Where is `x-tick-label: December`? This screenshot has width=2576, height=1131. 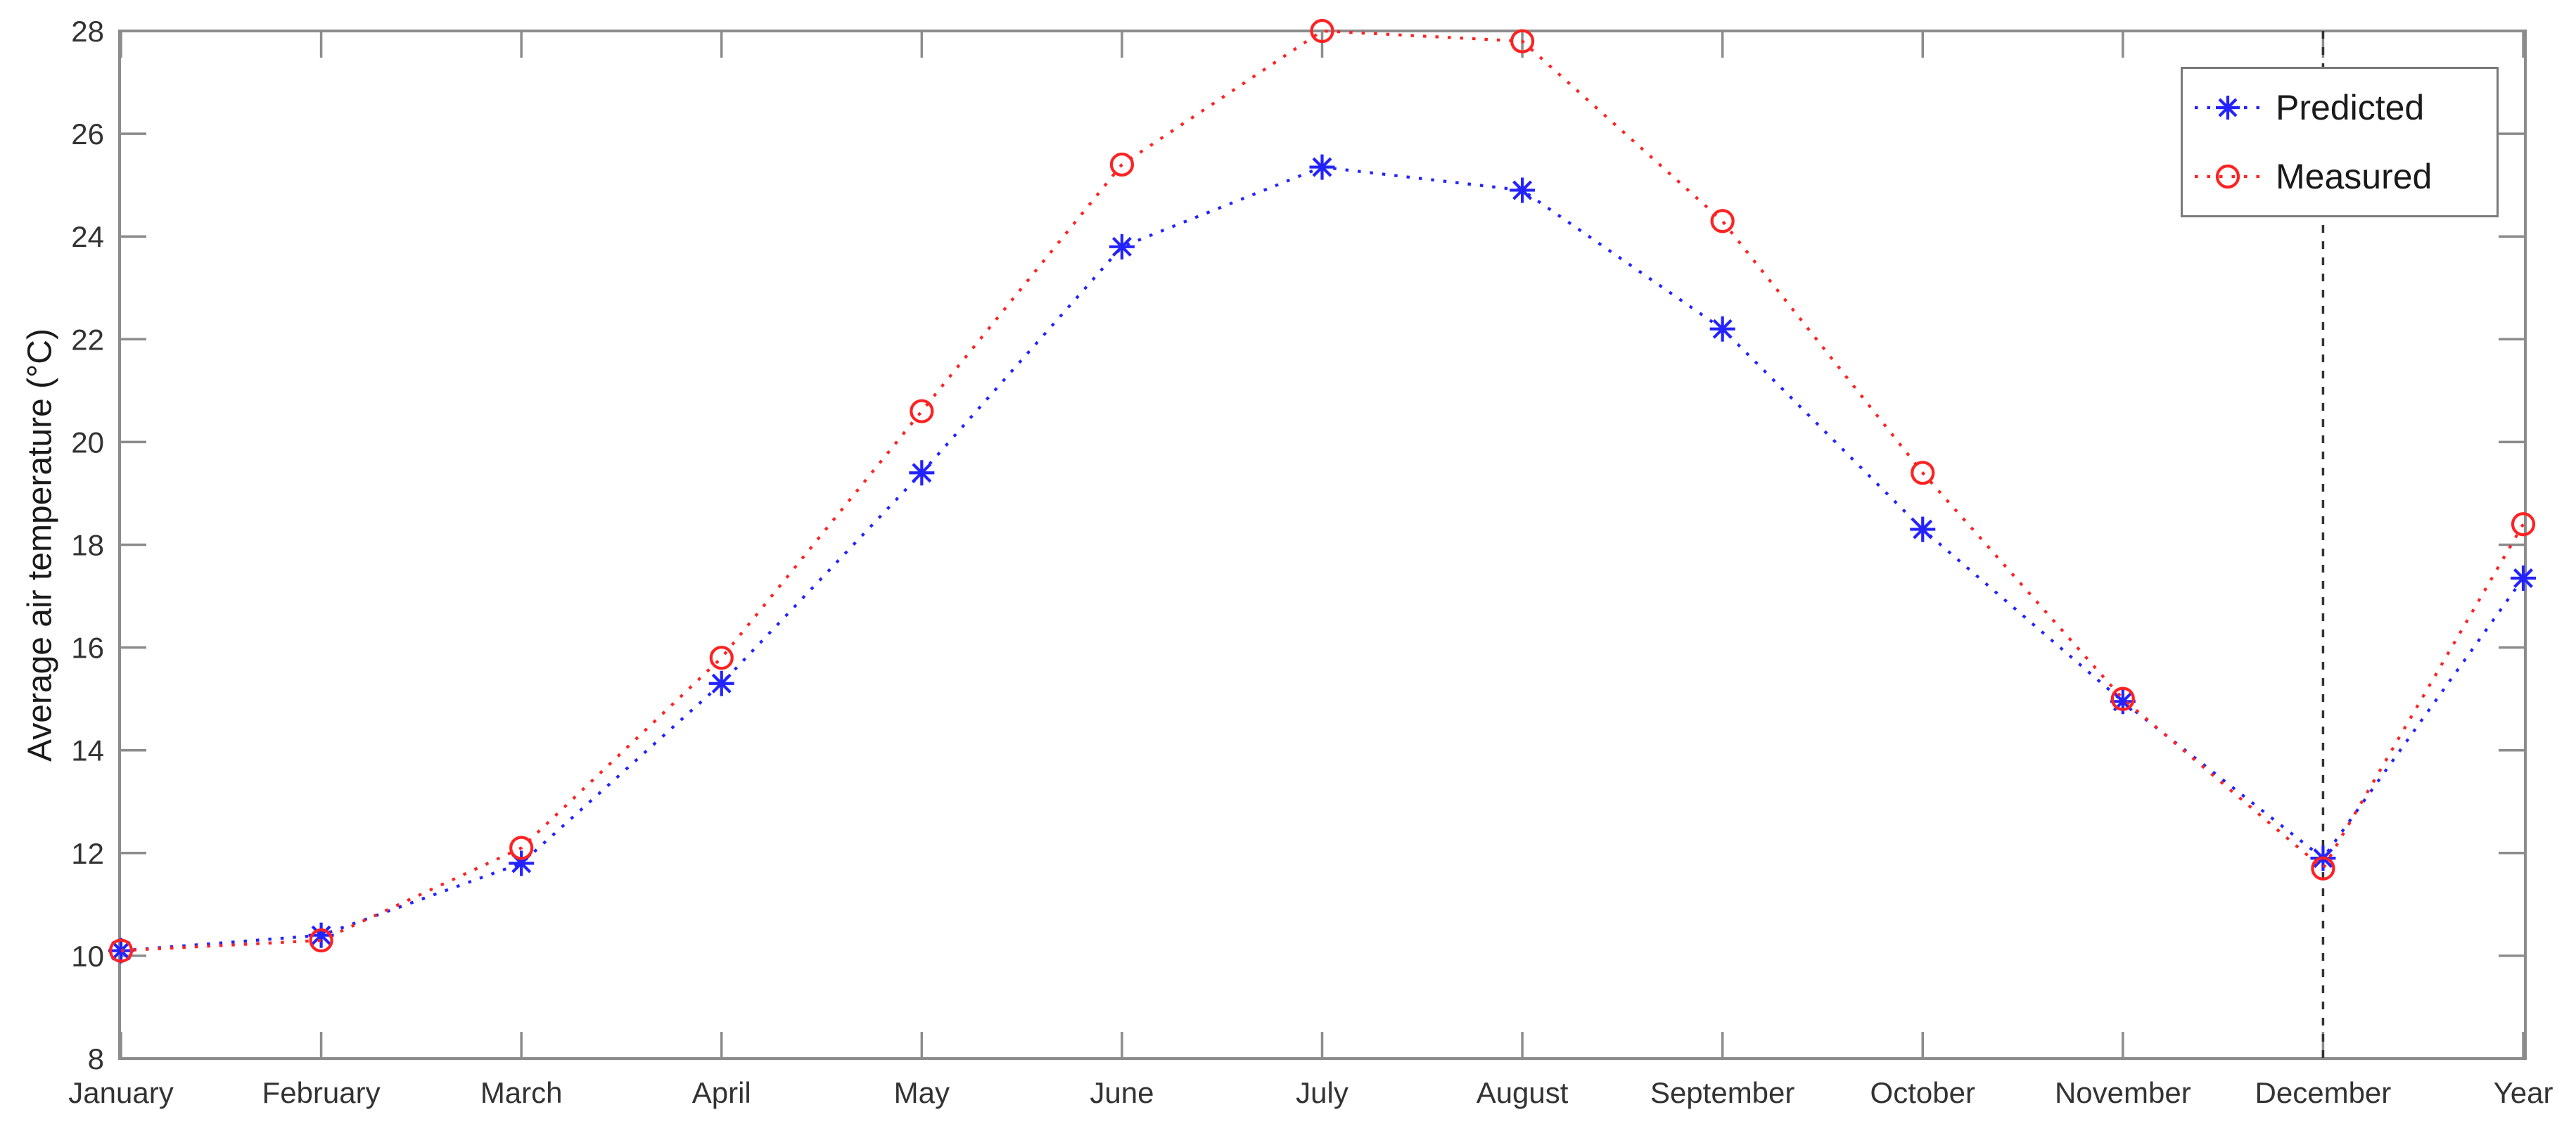 x-tick-label: December is located at coordinates (2323, 1092).